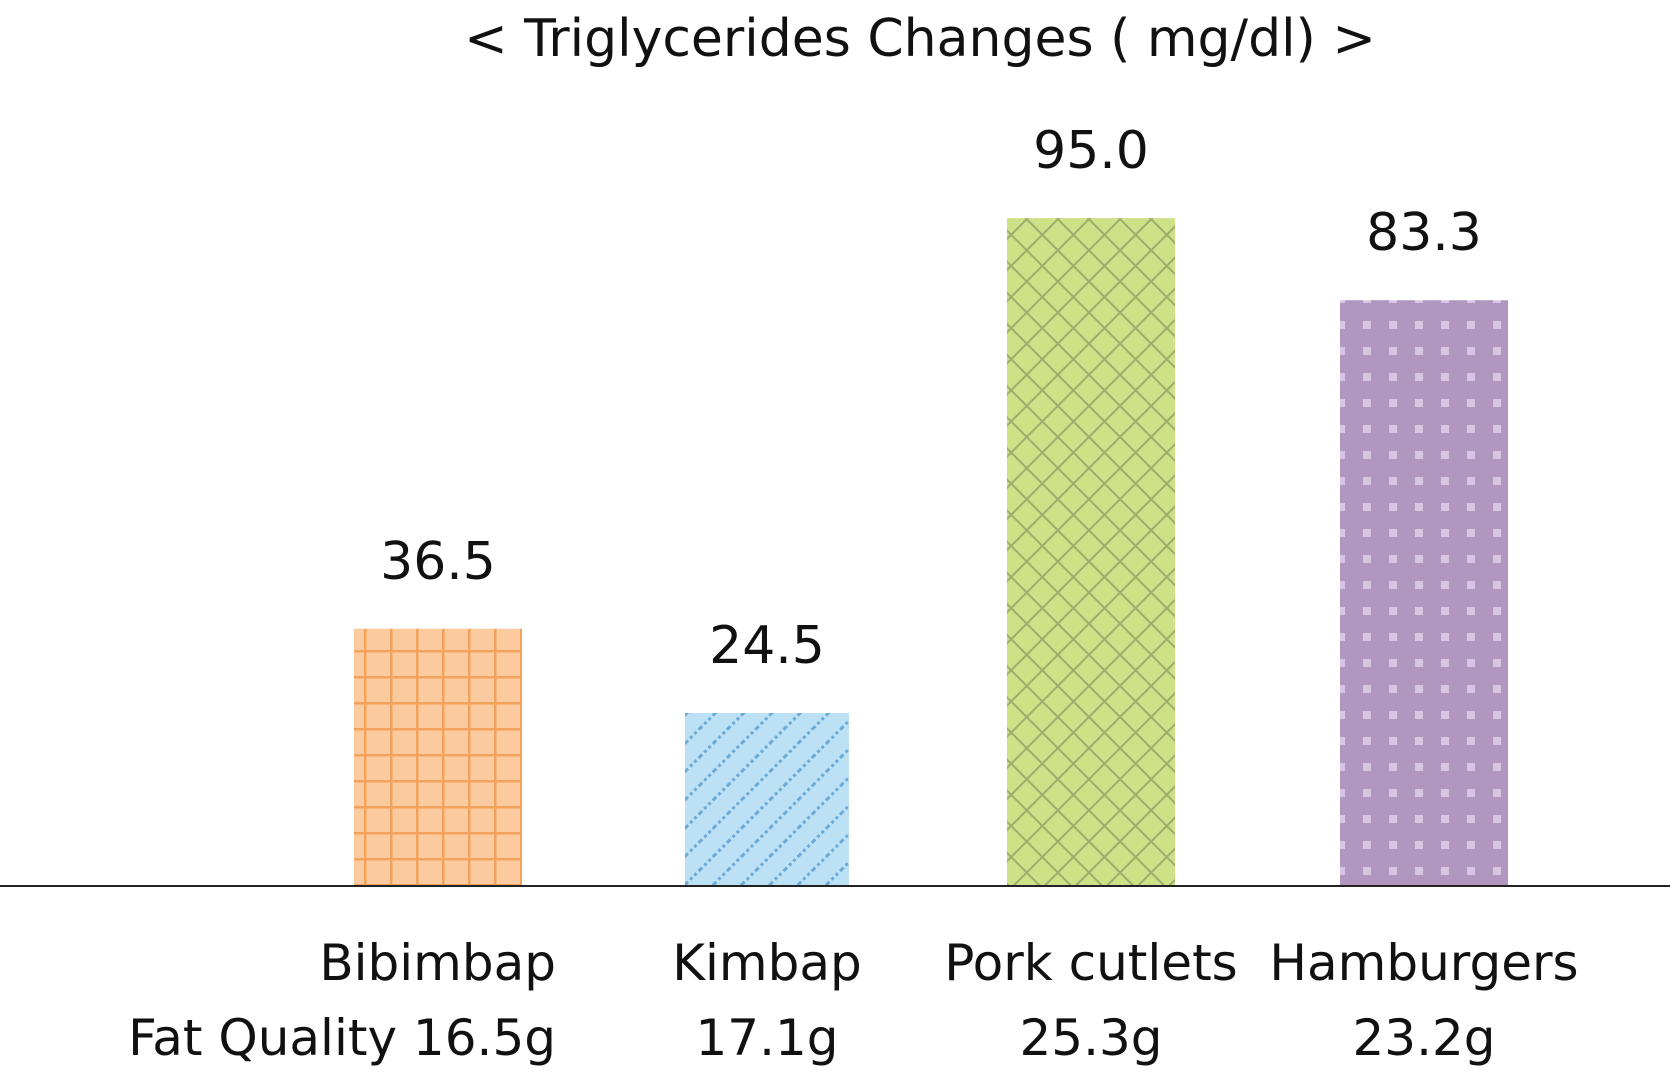 This screenshot has width=1670, height=1081. Describe the element at coordinates (767, 646) in the screenshot. I see `value-label-kimbap: 24.5` at that location.